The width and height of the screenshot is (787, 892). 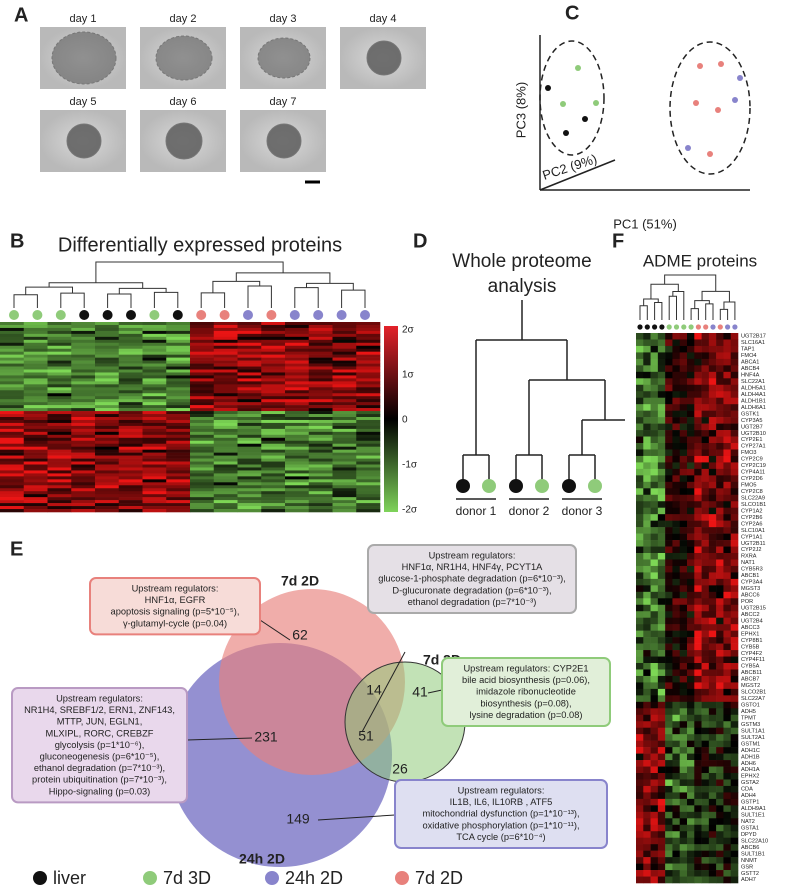 What do you see at coordinates (750, 589) in the screenshot?
I see `gene-label: MGST3` at bounding box center [750, 589].